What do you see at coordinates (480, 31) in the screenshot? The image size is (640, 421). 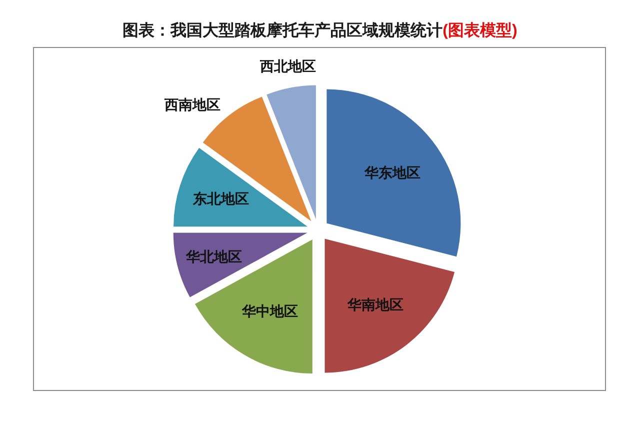 I see `subtitle: (图表模型)` at bounding box center [480, 31].